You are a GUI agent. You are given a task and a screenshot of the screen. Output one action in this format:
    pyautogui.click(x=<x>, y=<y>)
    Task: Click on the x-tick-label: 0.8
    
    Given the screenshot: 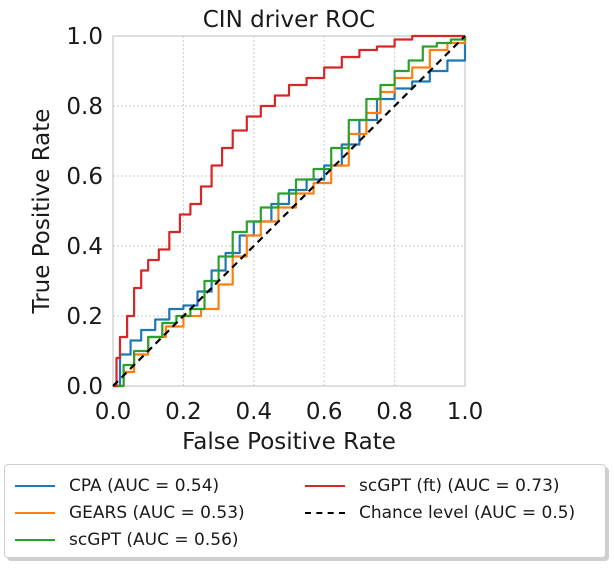 What is the action you would take?
    pyautogui.click(x=394, y=412)
    